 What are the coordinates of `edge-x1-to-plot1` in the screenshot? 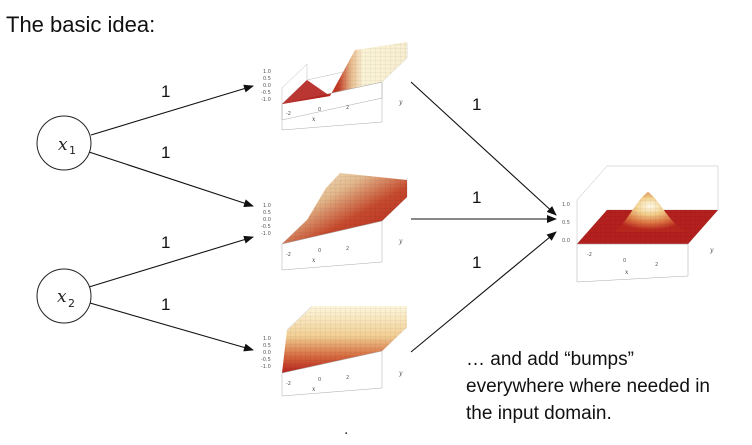 It's located at (172, 110).